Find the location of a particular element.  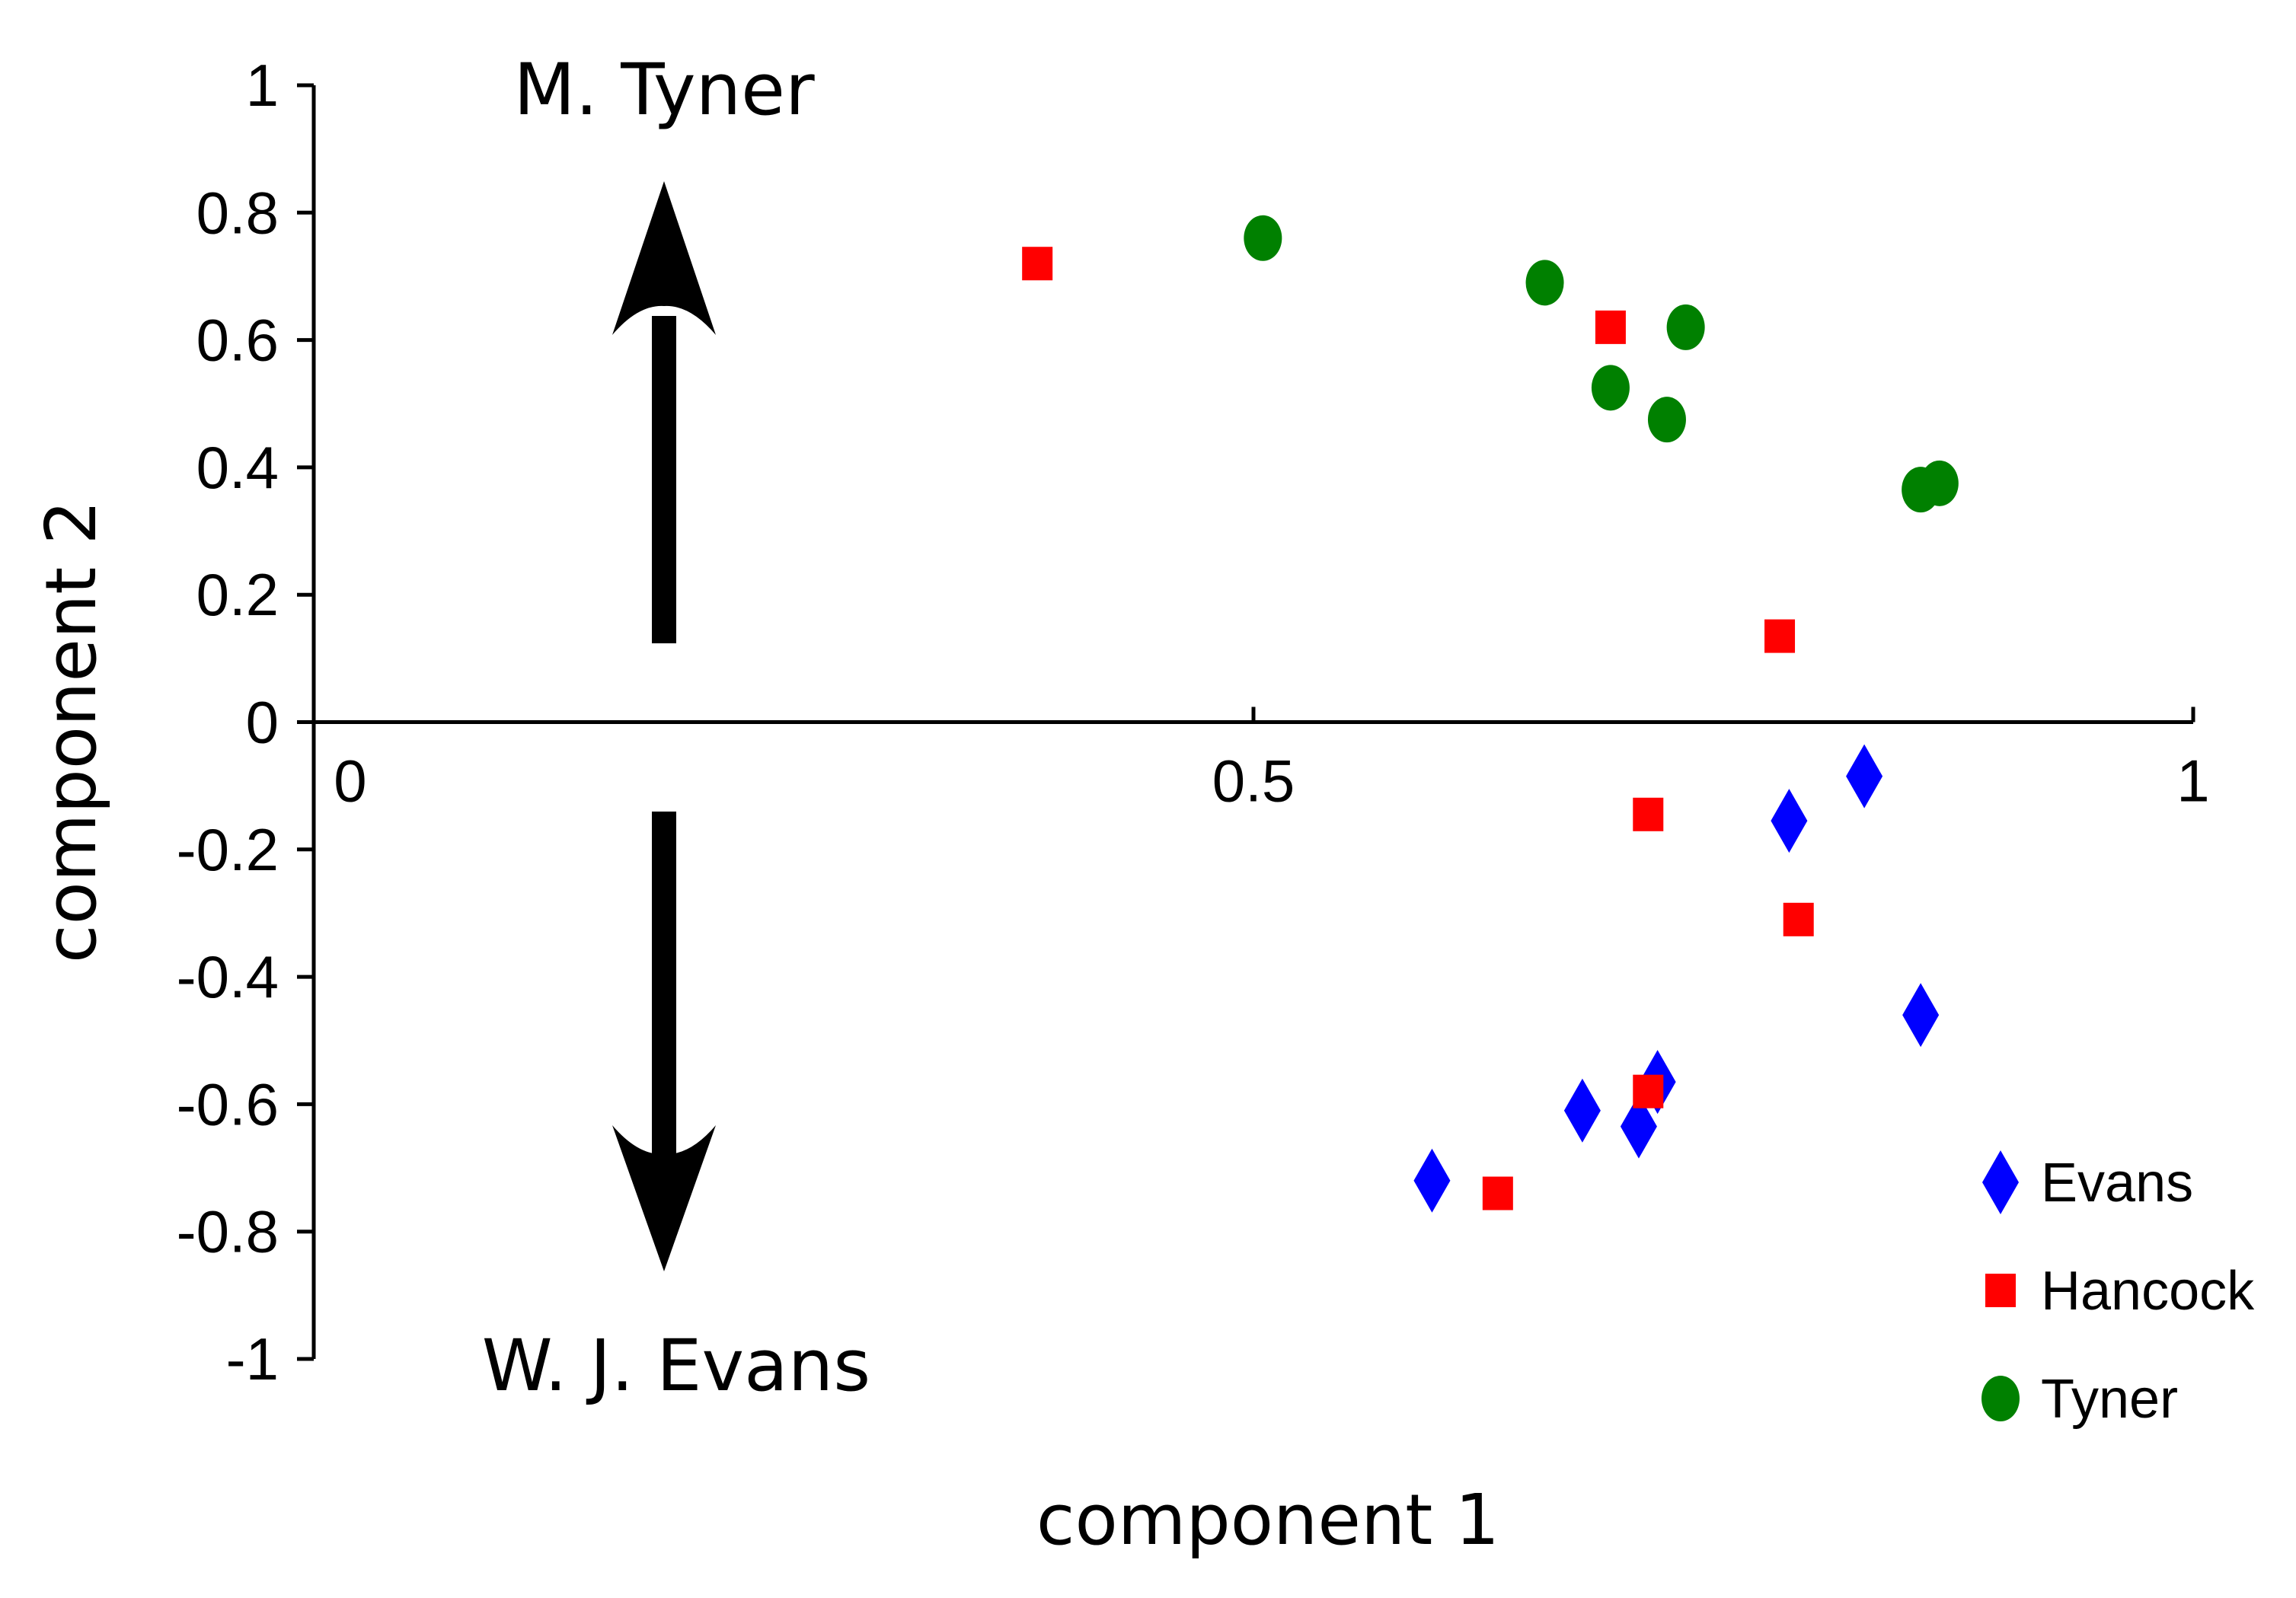

x-tick-label: 0 is located at coordinates (350, 781).